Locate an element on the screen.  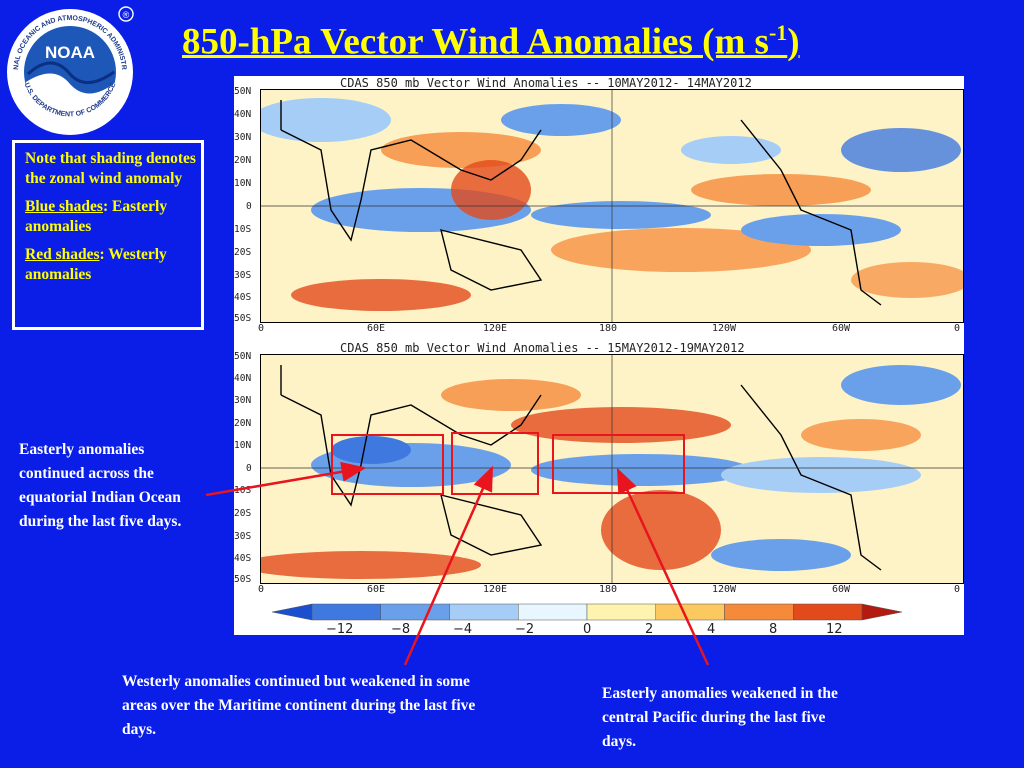
colorbar-tick: −12 is located at coordinates (340, 629).